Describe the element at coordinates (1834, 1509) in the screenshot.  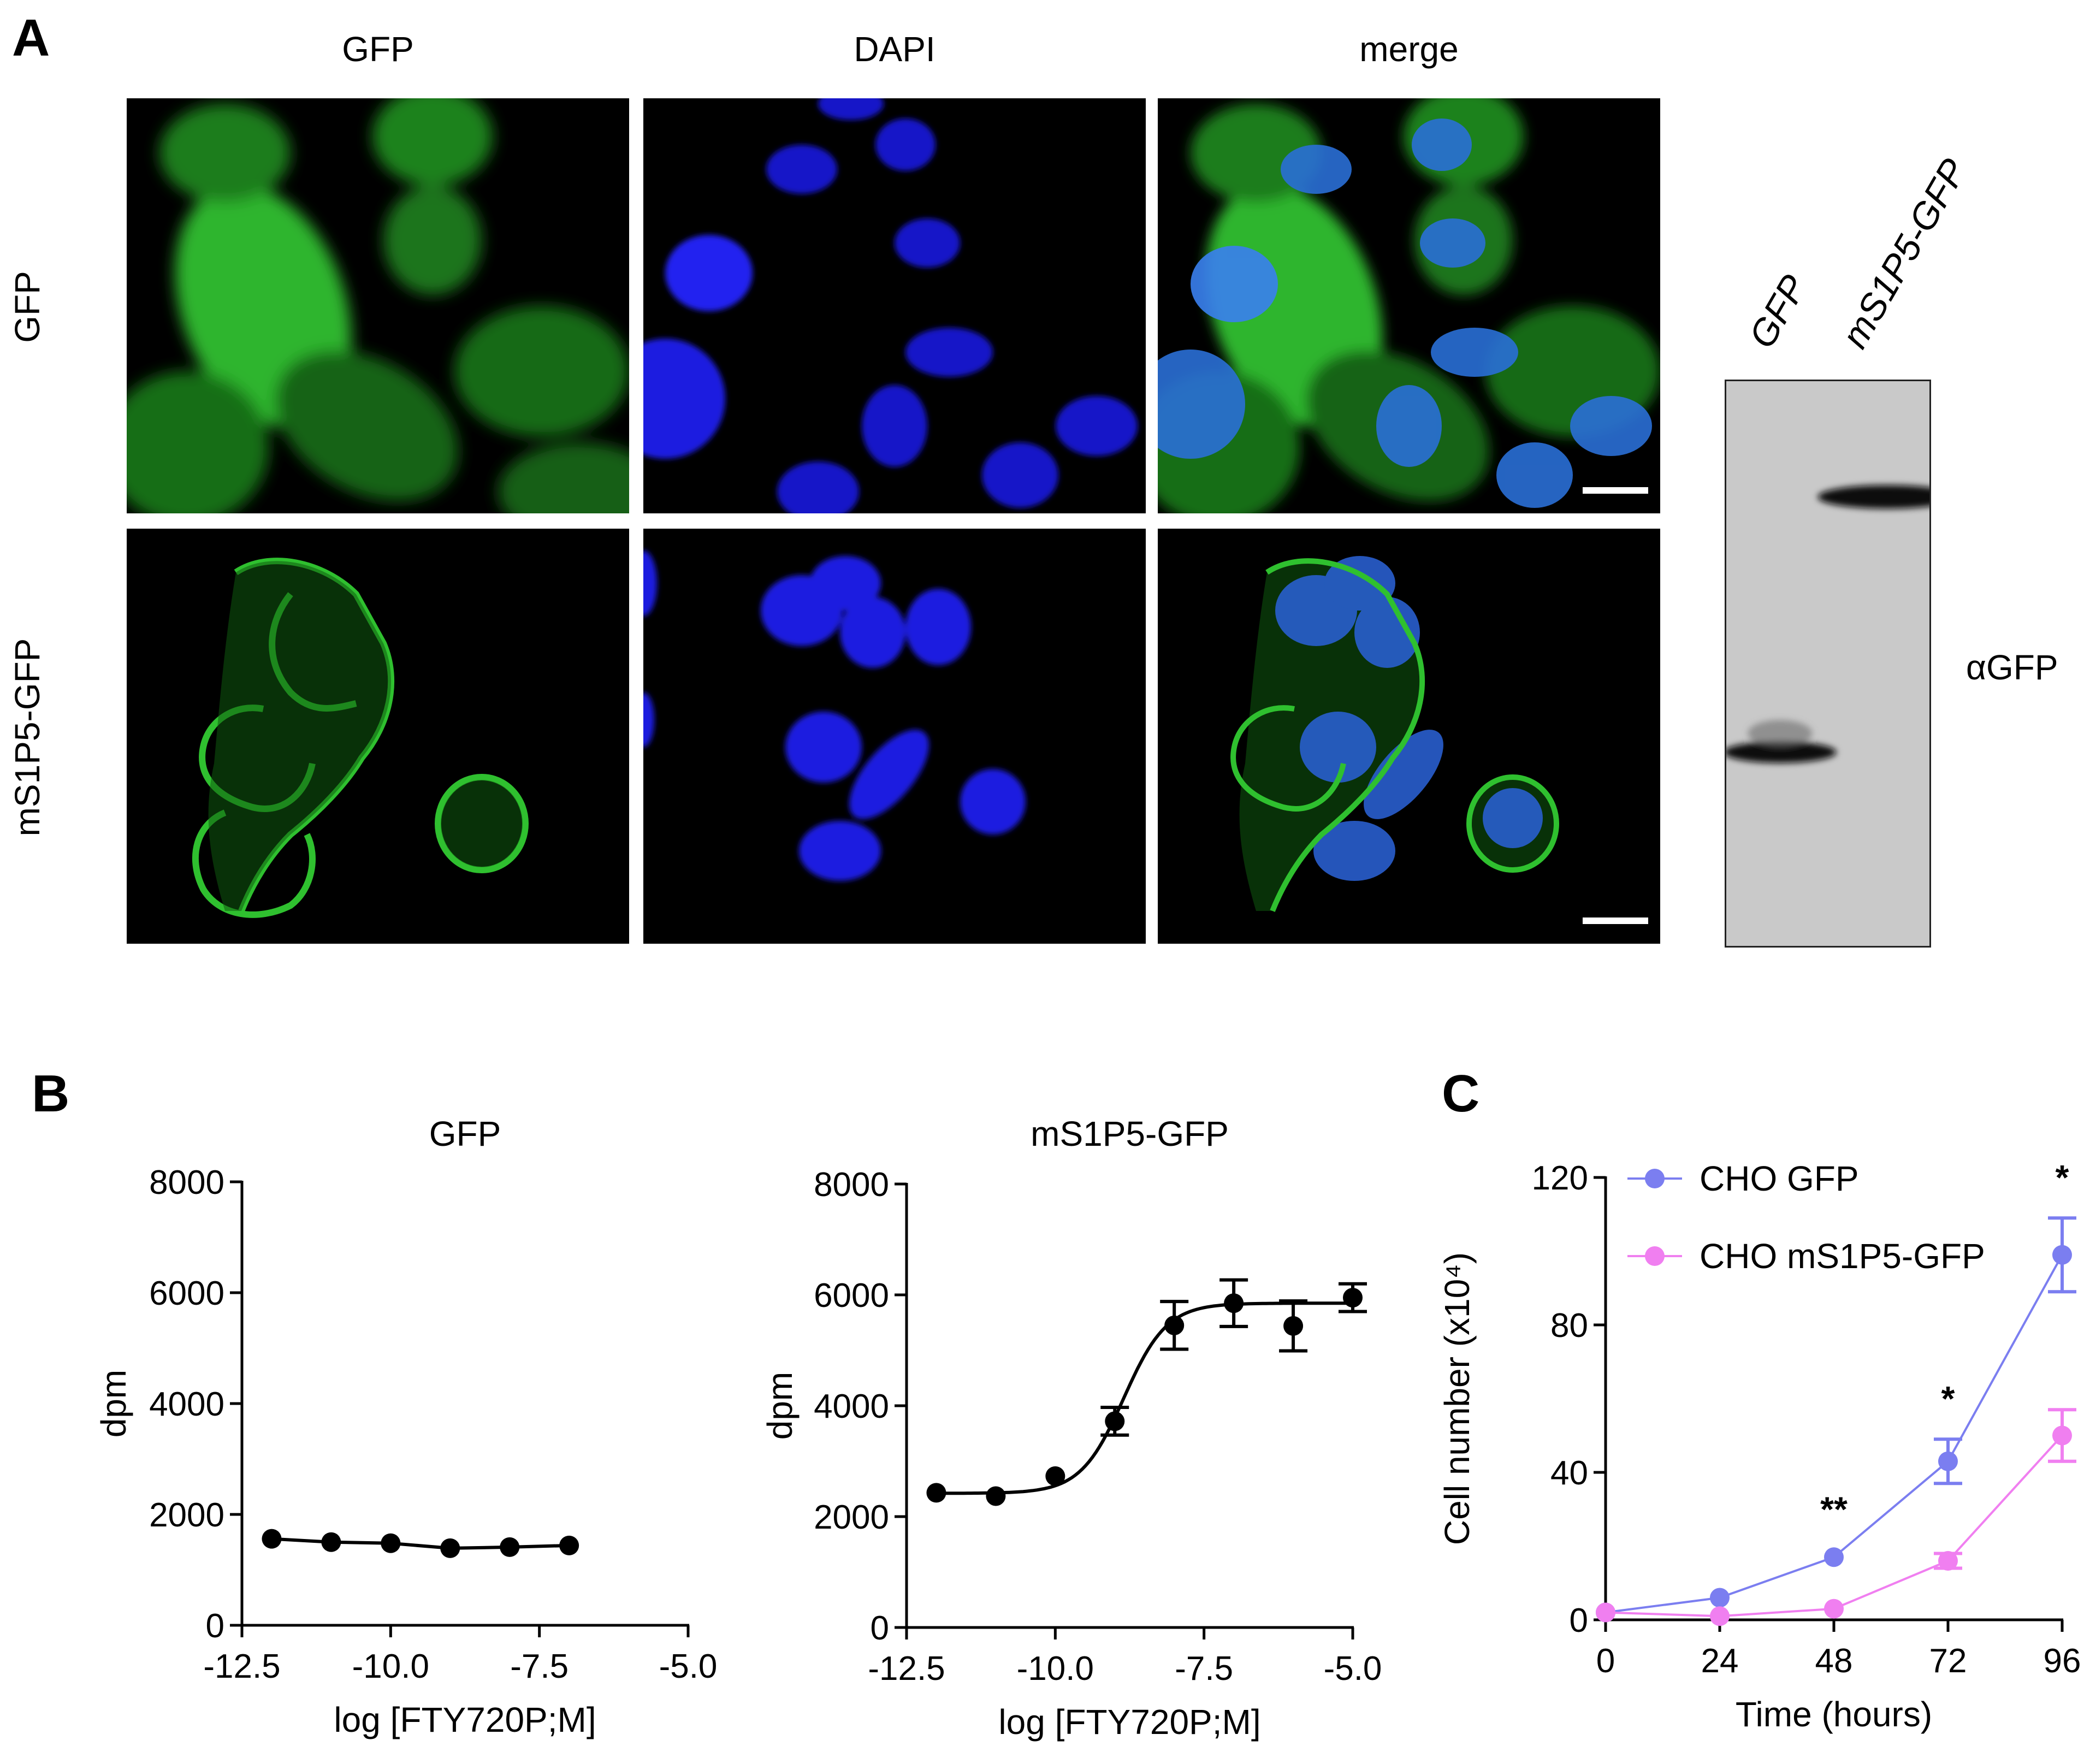
I see `significance-marker: **` at that location.